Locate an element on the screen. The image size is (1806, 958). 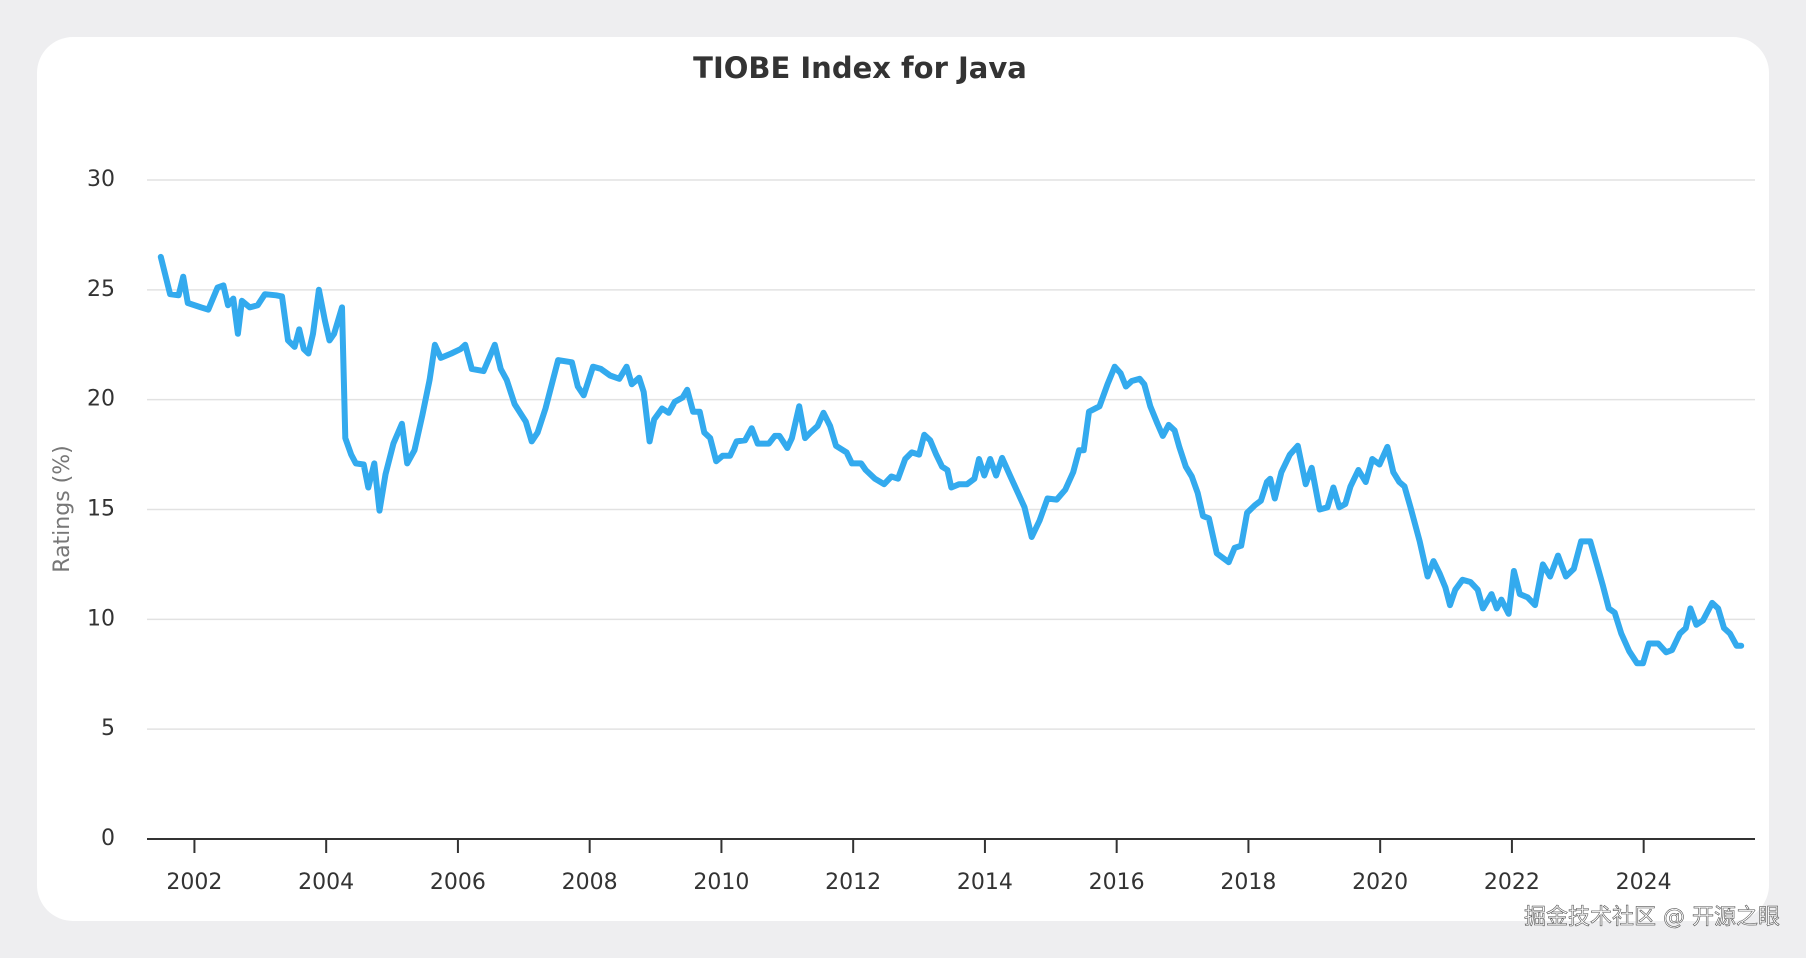
y-tick-label: 20 is located at coordinates (101, 399).